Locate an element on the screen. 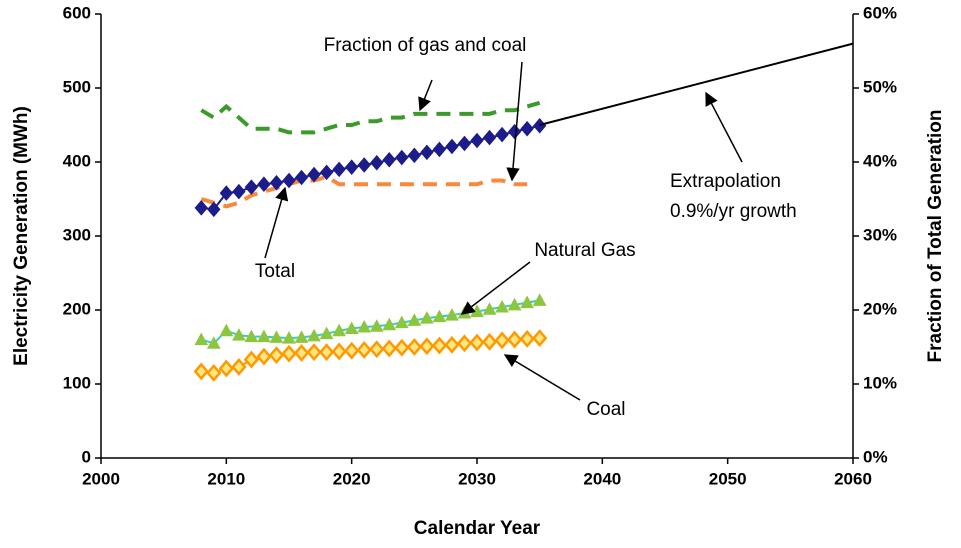 The width and height of the screenshot is (961, 548). y-tick-label: 600 is located at coordinates (77, 12).